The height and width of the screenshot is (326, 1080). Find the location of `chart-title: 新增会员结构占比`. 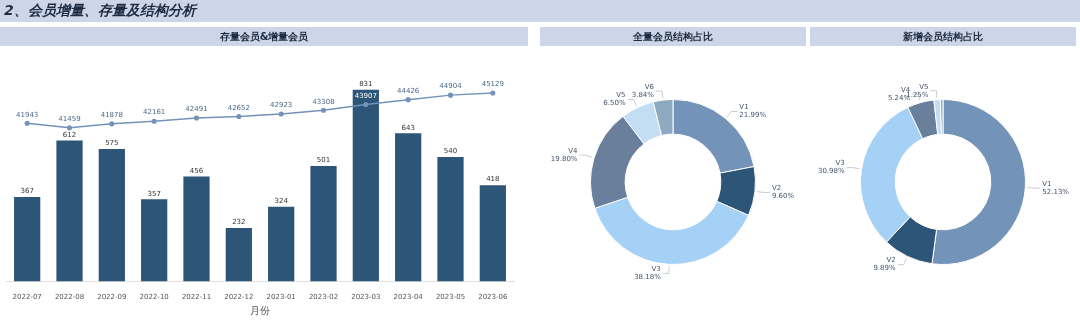

chart-title: 新增会员结构占比 is located at coordinates (943, 36).